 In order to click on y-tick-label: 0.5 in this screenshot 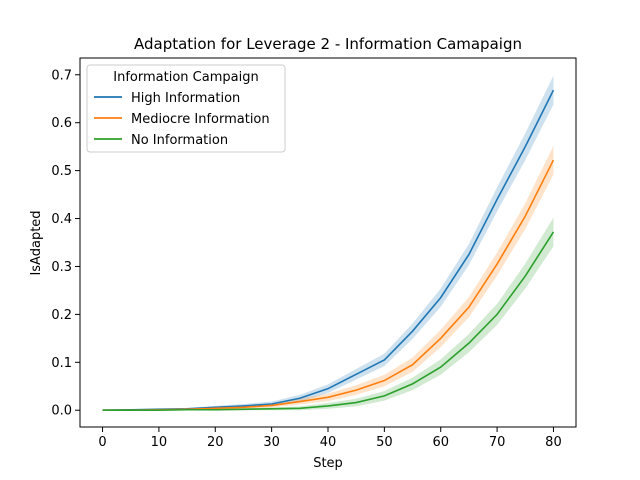, I will do `click(61, 171)`.